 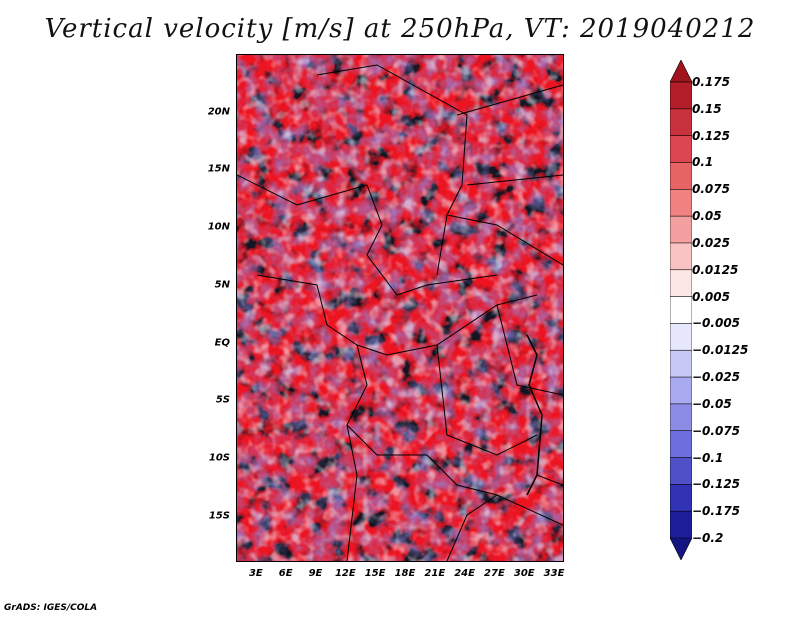 I want to click on border-coast-south, so click(x=352, y=492).